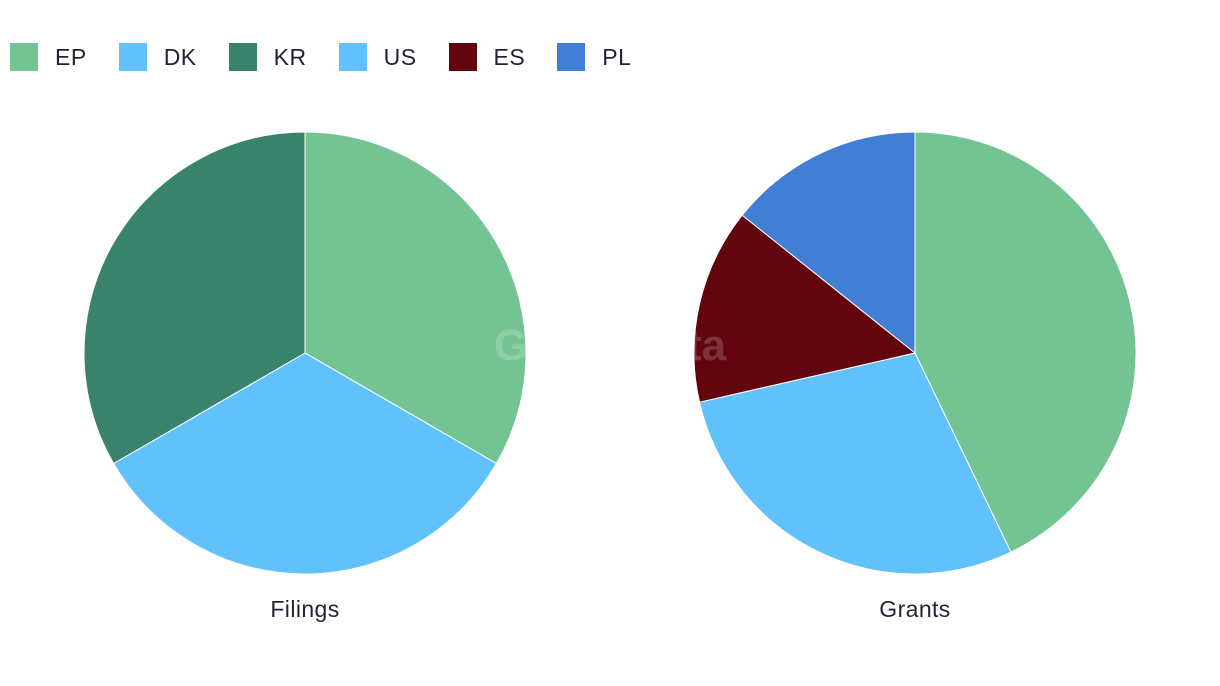  Describe the element at coordinates (71, 56) in the screenshot. I see `legend-label-ep: EP` at that location.